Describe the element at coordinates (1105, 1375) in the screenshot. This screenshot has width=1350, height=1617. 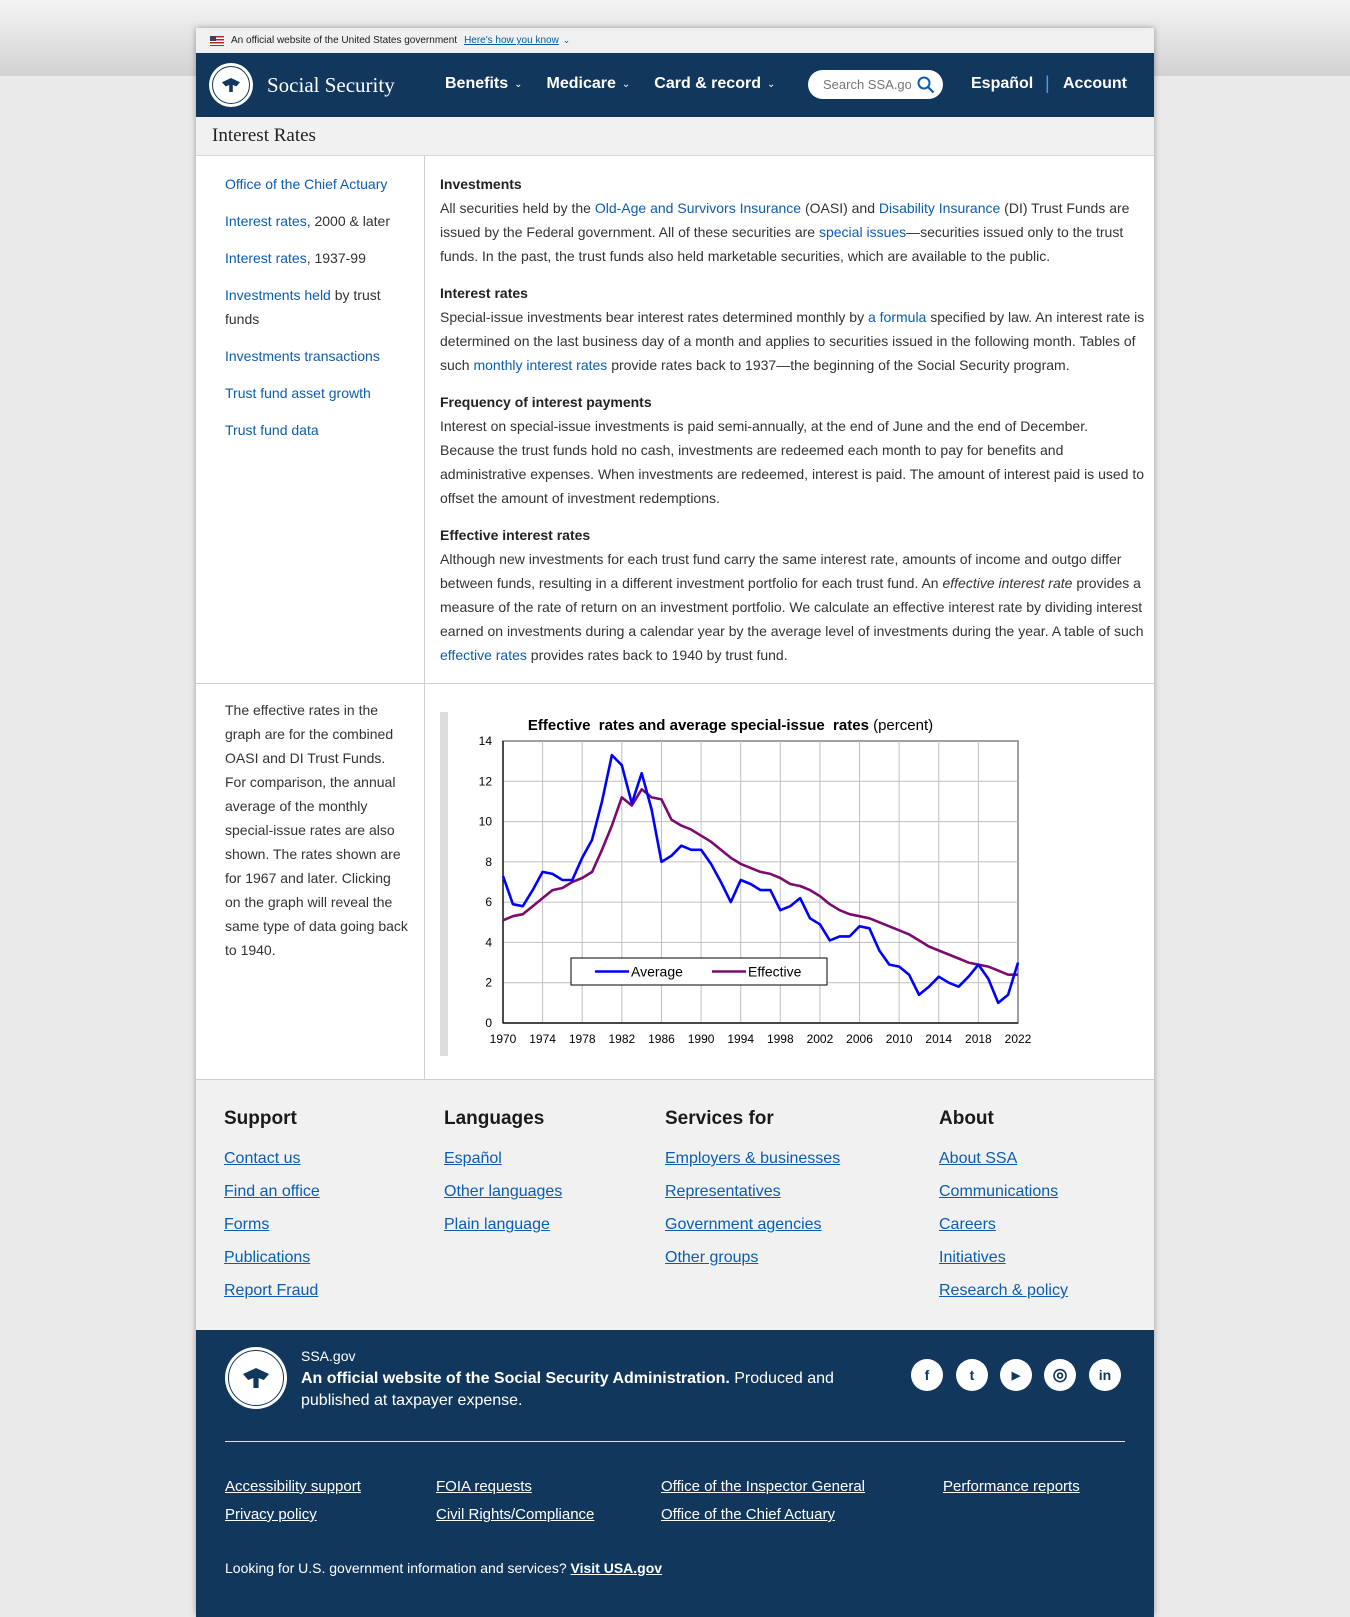
I see `linkedin-icon: in` at that location.